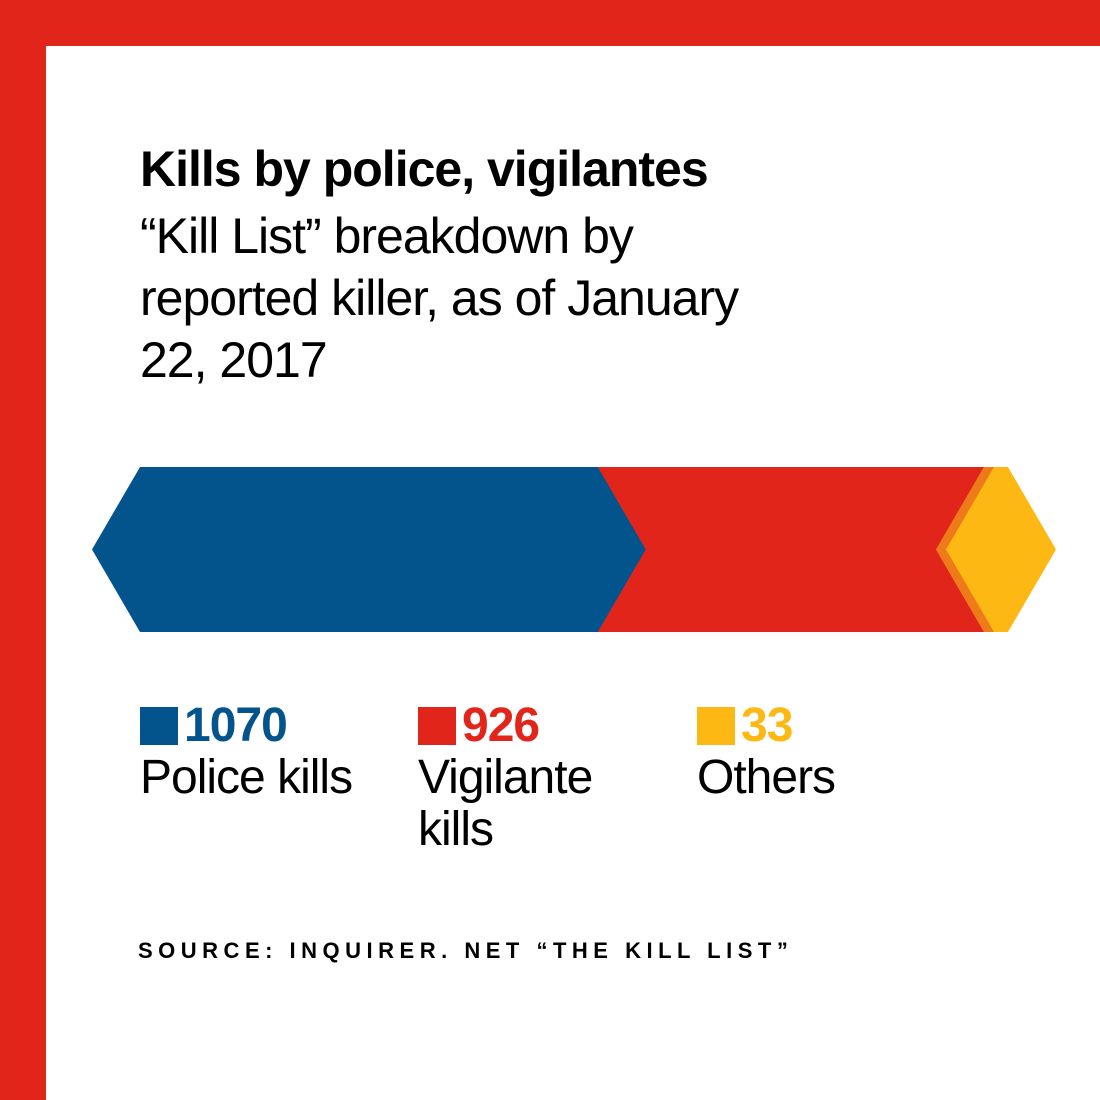  What do you see at coordinates (766, 777) in the screenshot?
I see `legend-label-others: Others` at bounding box center [766, 777].